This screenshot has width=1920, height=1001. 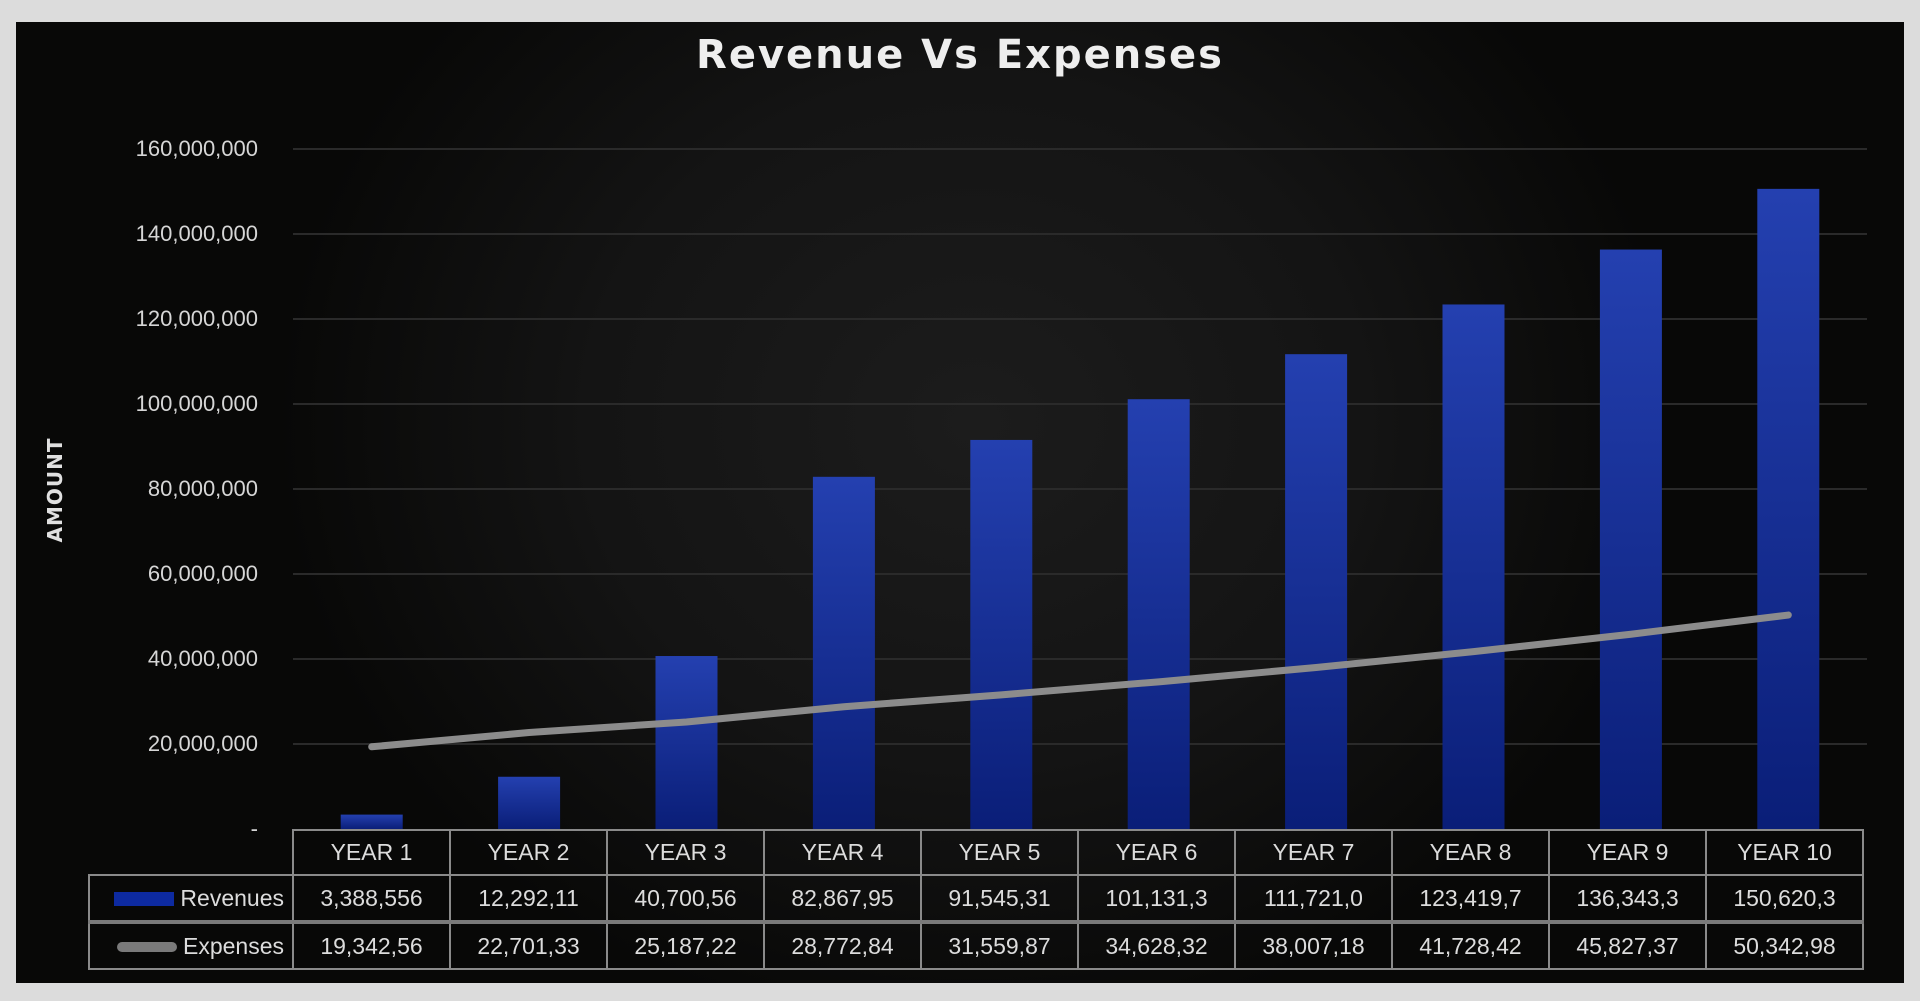 What do you see at coordinates (191, 853) in the screenshot?
I see `table-corner` at bounding box center [191, 853].